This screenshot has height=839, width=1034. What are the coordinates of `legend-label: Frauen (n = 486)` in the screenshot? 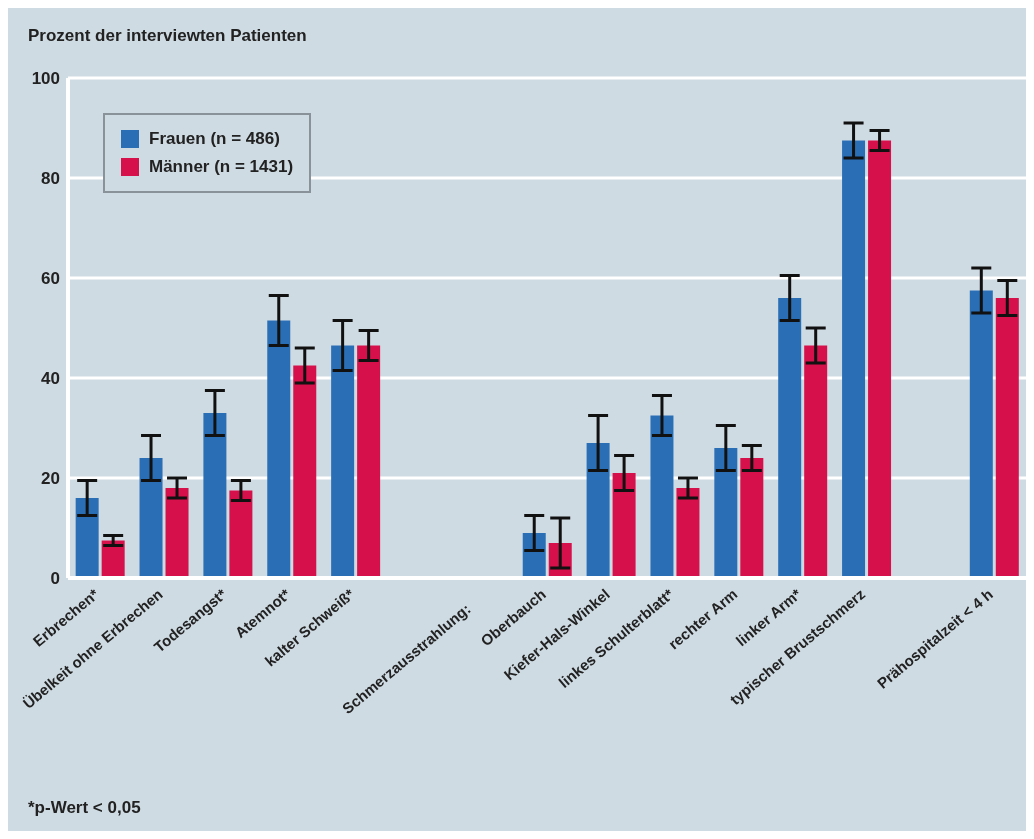 It's located at (214, 139).